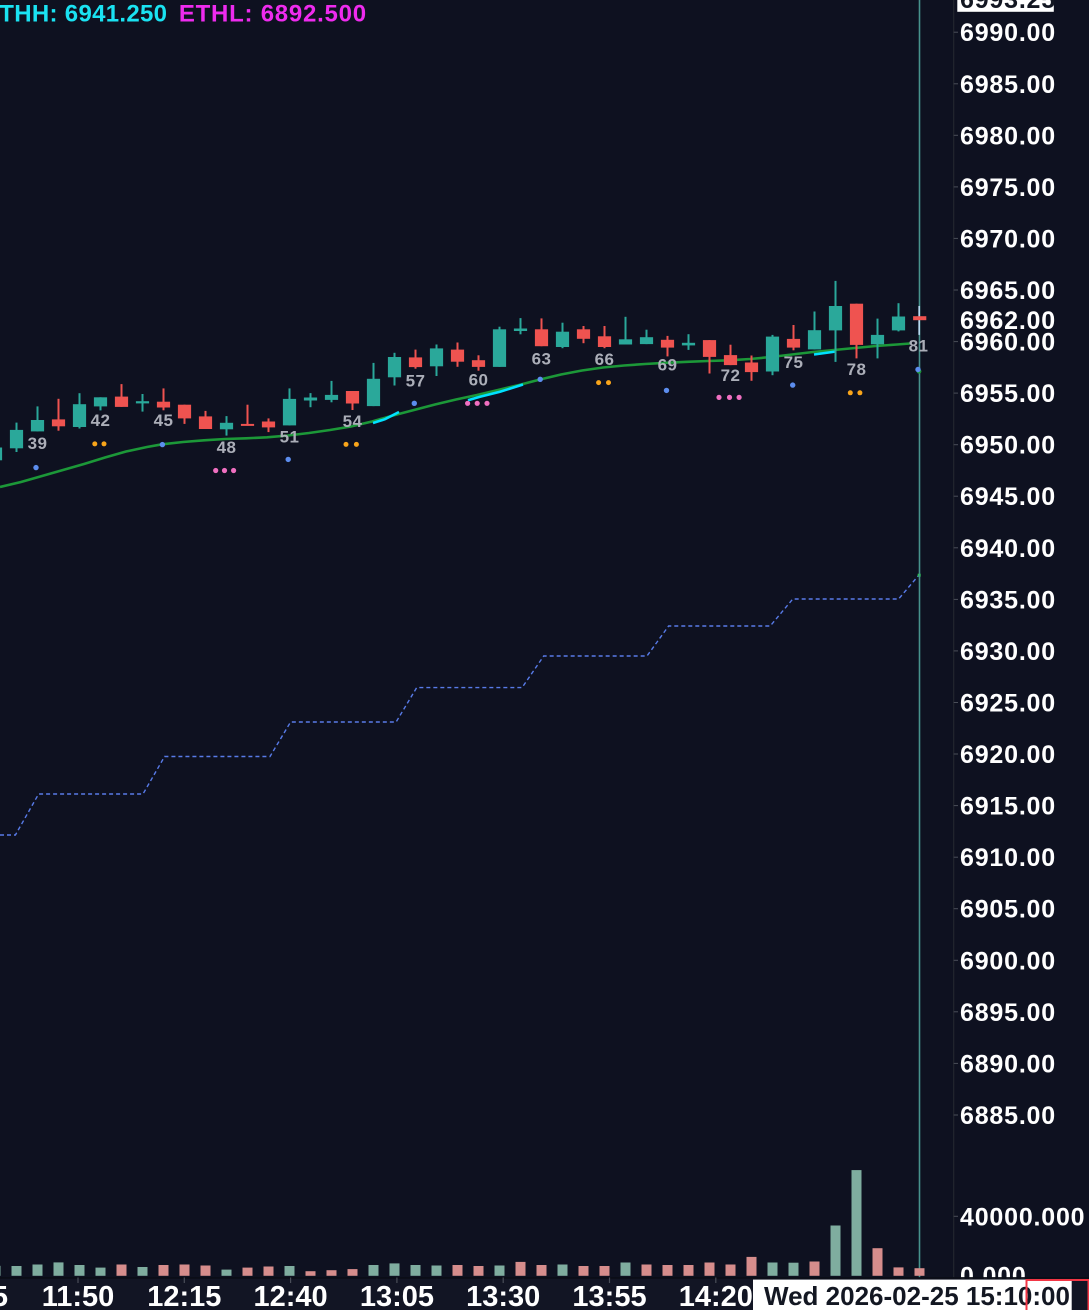 This screenshot has height=1310, width=1089. What do you see at coordinates (1022, 1217) in the screenshot?
I see `svg-text: 40000.000` at bounding box center [1022, 1217].